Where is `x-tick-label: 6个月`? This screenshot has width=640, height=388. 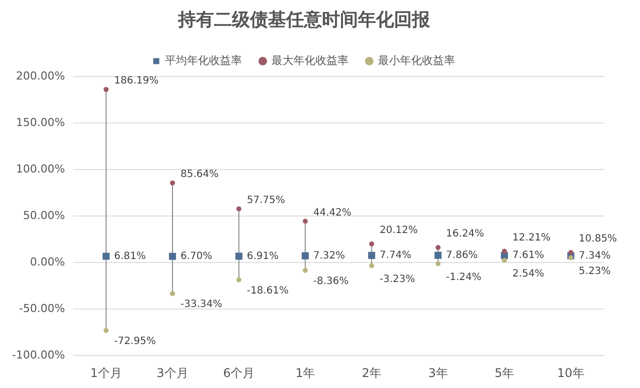 x-tick-label: 6个月 is located at coordinates (239, 373).